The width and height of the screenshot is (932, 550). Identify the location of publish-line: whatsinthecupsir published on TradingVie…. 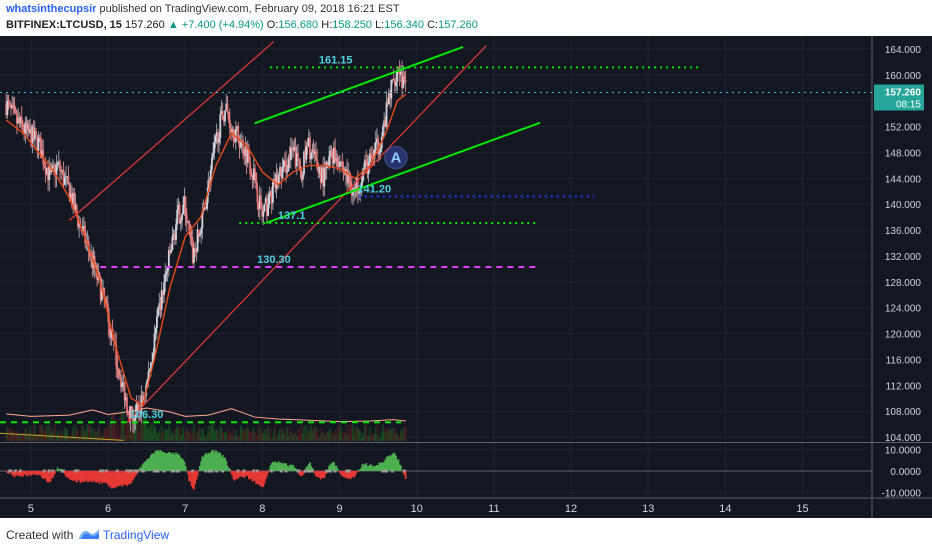
(203, 9).